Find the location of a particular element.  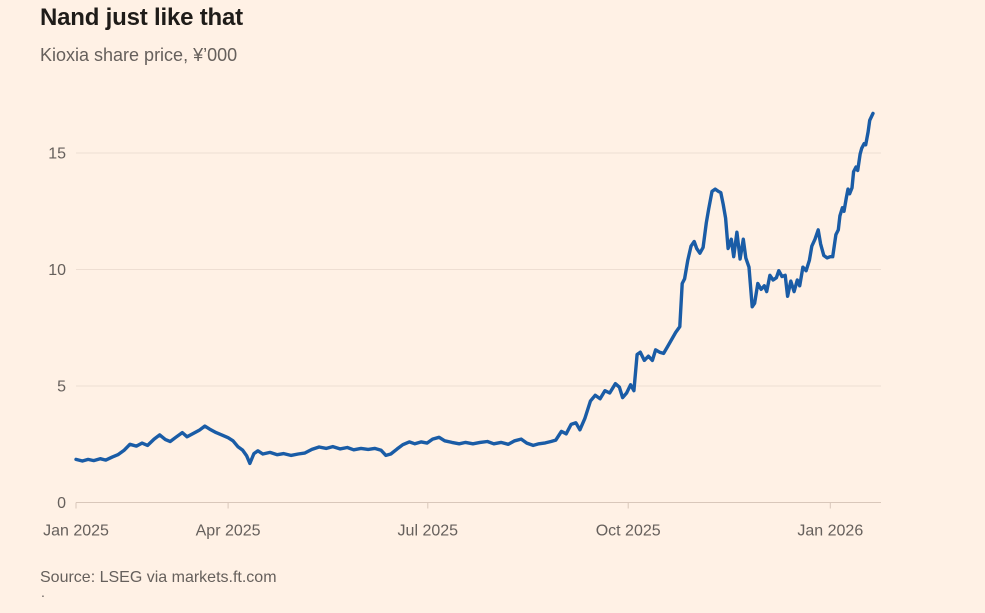

source-note: Source: LSEG via markets.ft.com is located at coordinates (158, 577).